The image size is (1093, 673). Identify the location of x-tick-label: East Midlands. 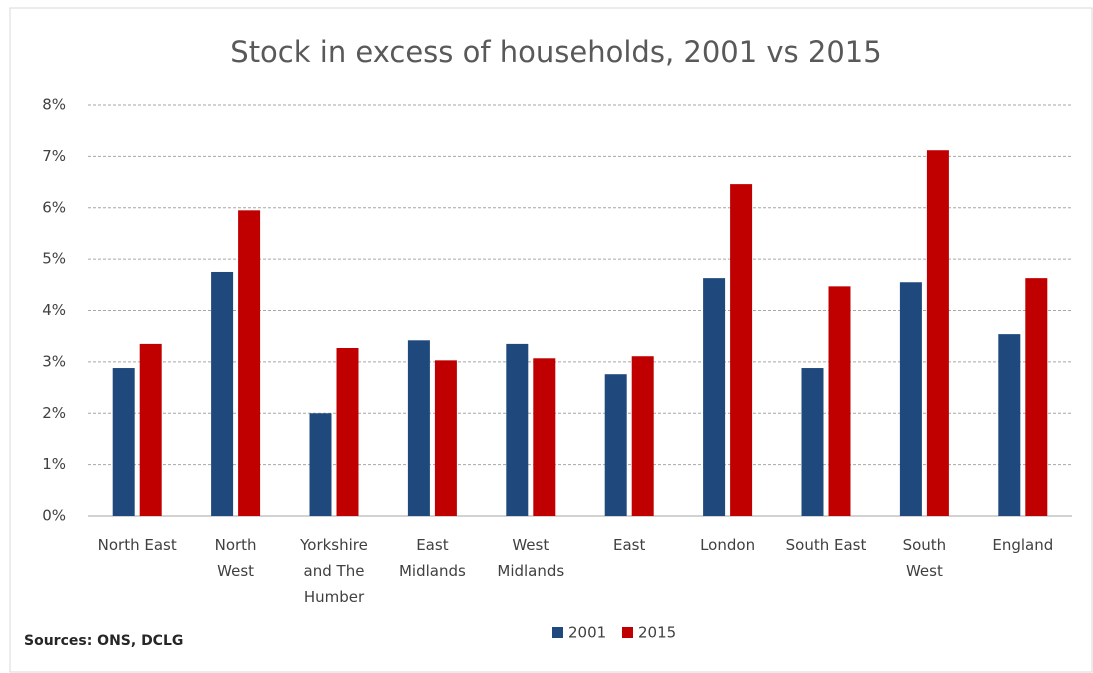
(432, 558).